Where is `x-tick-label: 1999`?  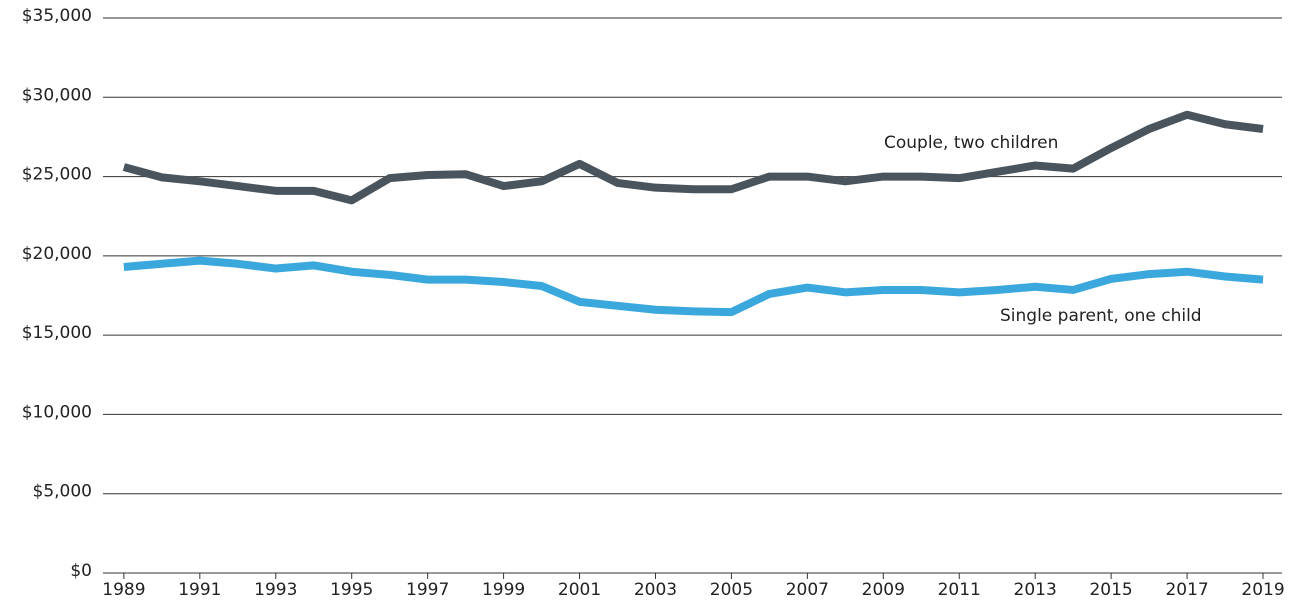
x-tick-label: 1999 is located at coordinates (503, 590).